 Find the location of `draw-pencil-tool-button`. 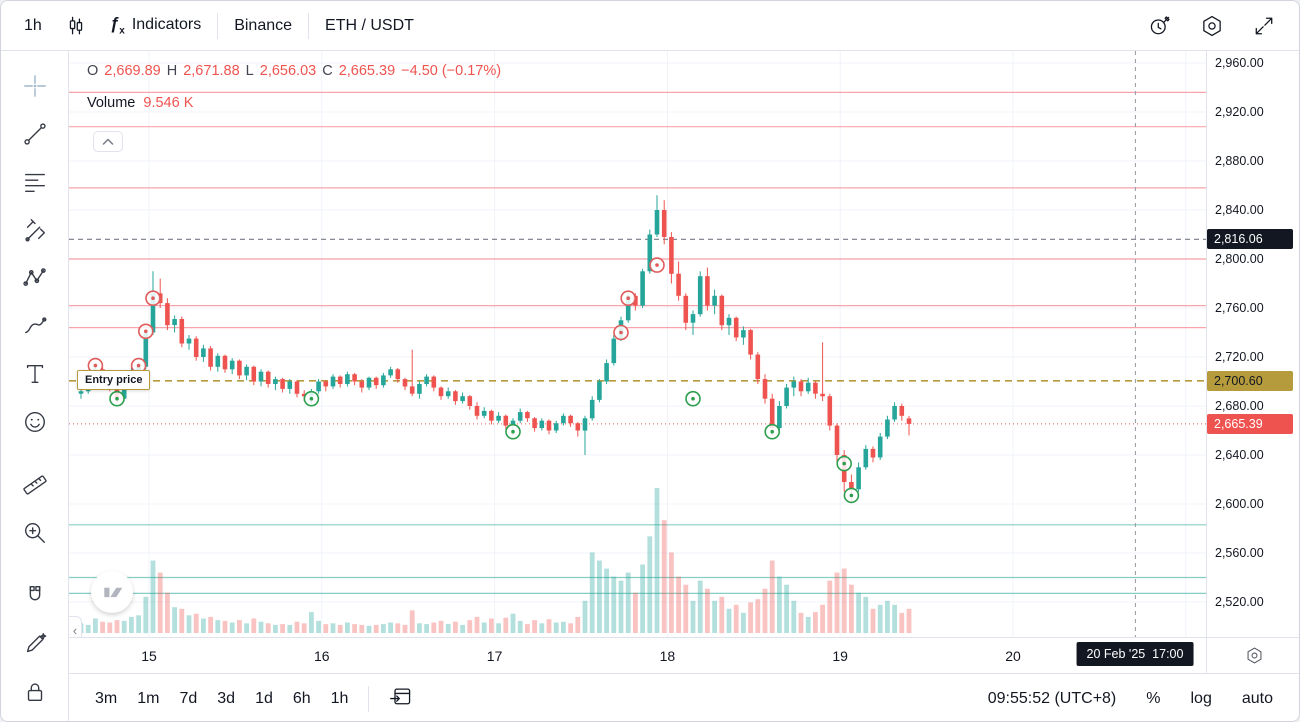

draw-pencil-tool-button is located at coordinates (35, 644).